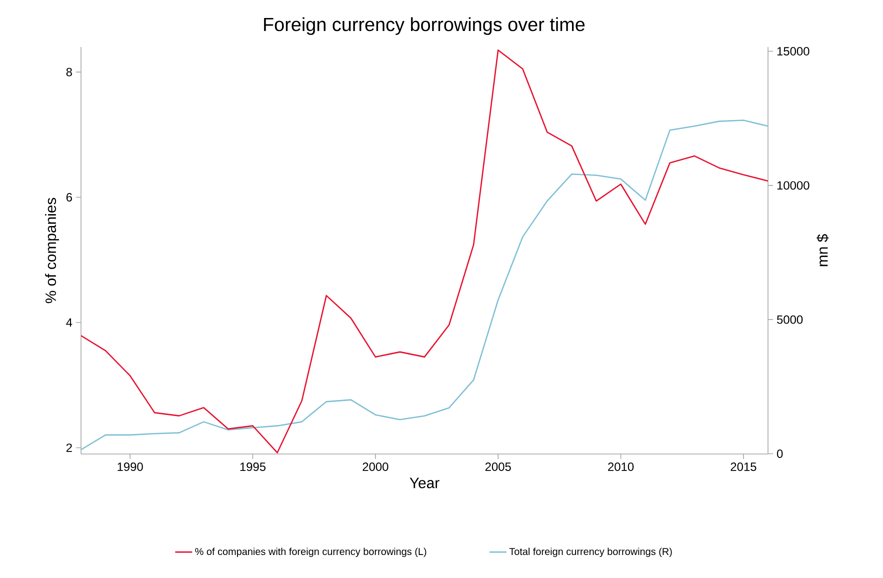 The width and height of the screenshot is (883, 578). I want to click on y2-axis-title: mn $, so click(822, 250).